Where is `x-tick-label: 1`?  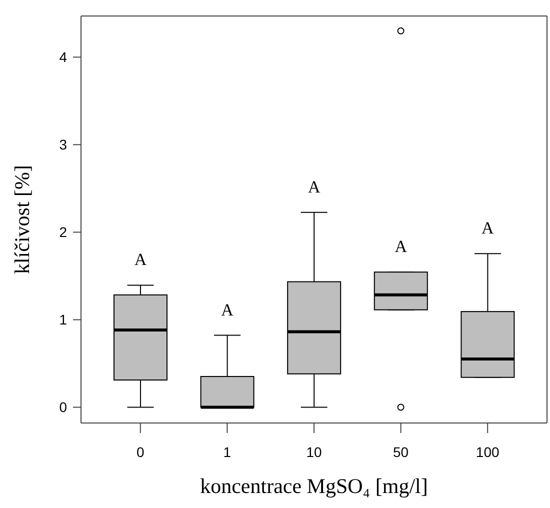
x-tick-label: 1 is located at coordinates (227, 452).